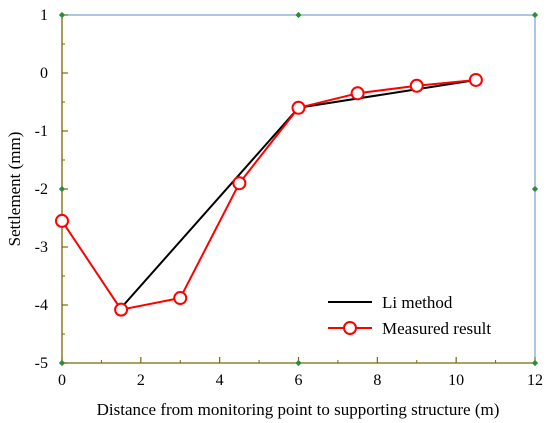 This screenshot has width=550, height=423. What do you see at coordinates (62, 380) in the screenshot?
I see `x-tick-label: 0` at bounding box center [62, 380].